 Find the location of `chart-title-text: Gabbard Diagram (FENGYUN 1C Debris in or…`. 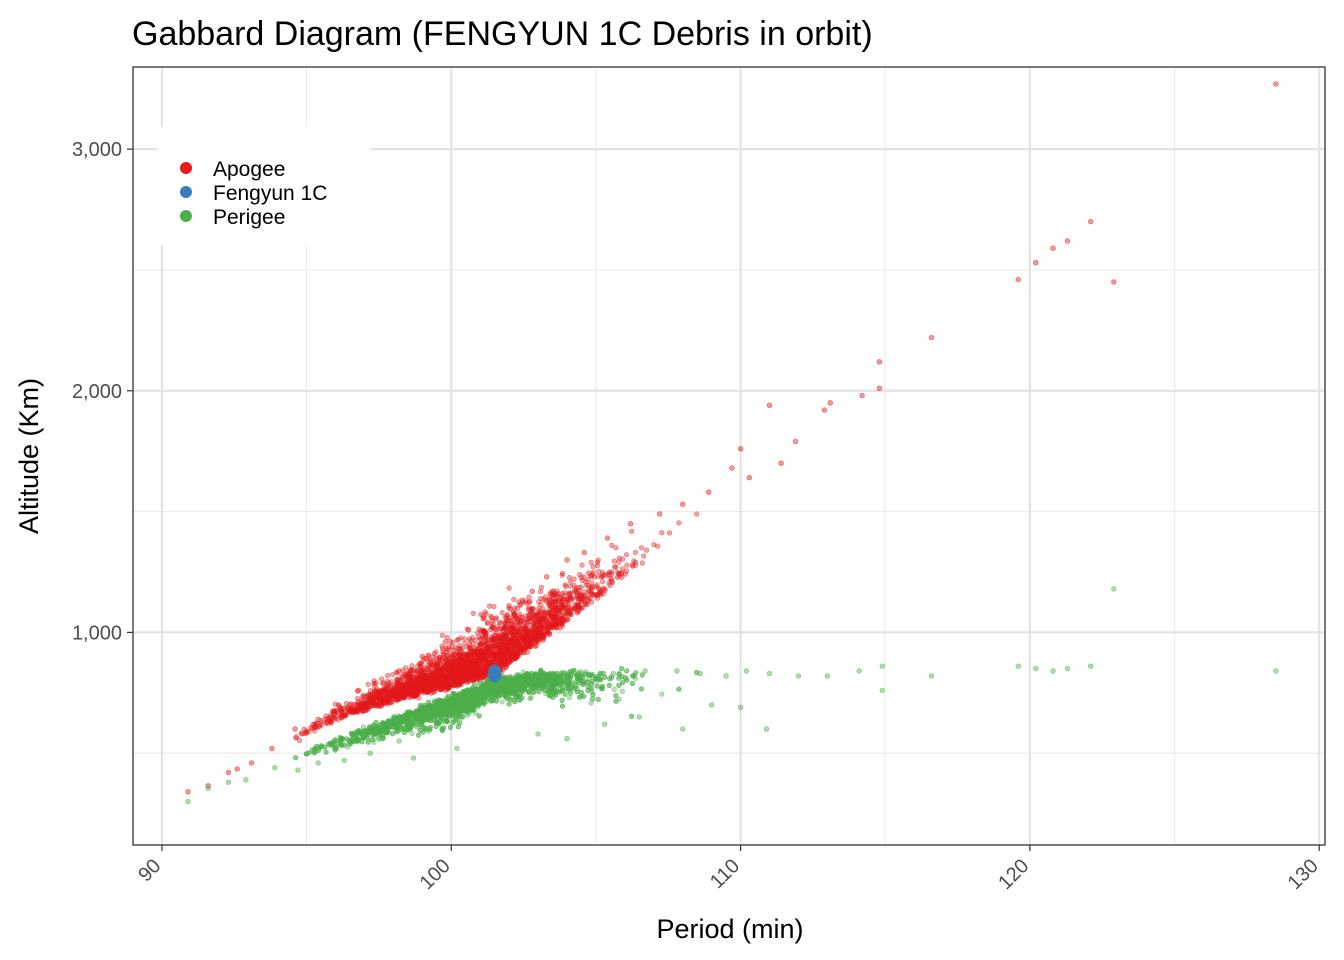

chart-title-text: Gabbard Diagram (FENGYUN 1C Debris in or… is located at coordinates (502, 34).